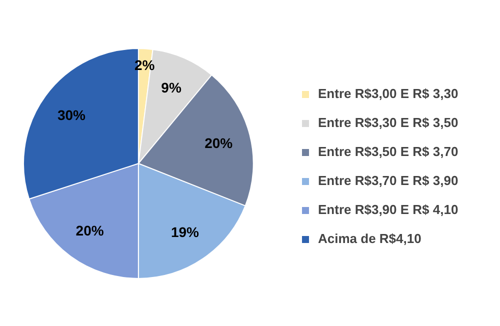 Image resolution: width=500 pixels, height=326 pixels. I want to click on data-label: 30%, so click(71, 114).